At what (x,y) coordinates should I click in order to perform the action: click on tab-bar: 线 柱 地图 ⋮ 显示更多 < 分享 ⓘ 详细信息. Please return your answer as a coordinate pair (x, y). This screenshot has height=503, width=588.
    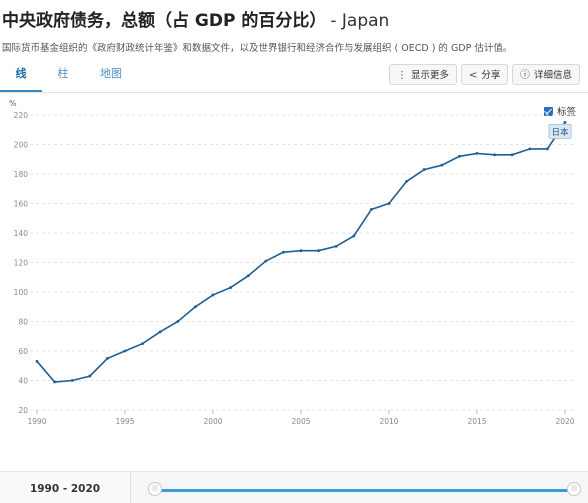
    Looking at the image, I should click on (294, 75).